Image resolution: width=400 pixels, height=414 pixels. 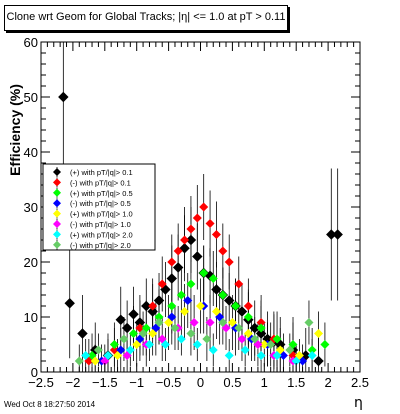 What do you see at coordinates (358, 403) in the screenshot?
I see `x-axis-label: η` at bounding box center [358, 403].